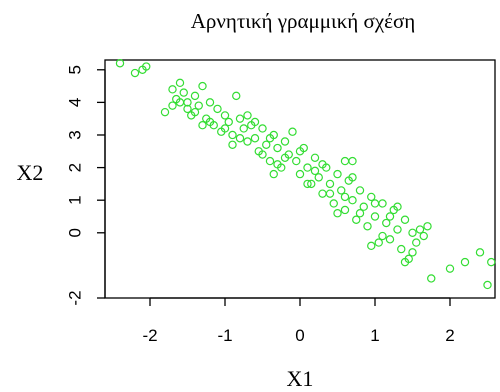 This screenshot has height=392, width=500. What do you see at coordinates (149, 335) in the screenshot?
I see `x-tick-label: -2` at bounding box center [149, 335].